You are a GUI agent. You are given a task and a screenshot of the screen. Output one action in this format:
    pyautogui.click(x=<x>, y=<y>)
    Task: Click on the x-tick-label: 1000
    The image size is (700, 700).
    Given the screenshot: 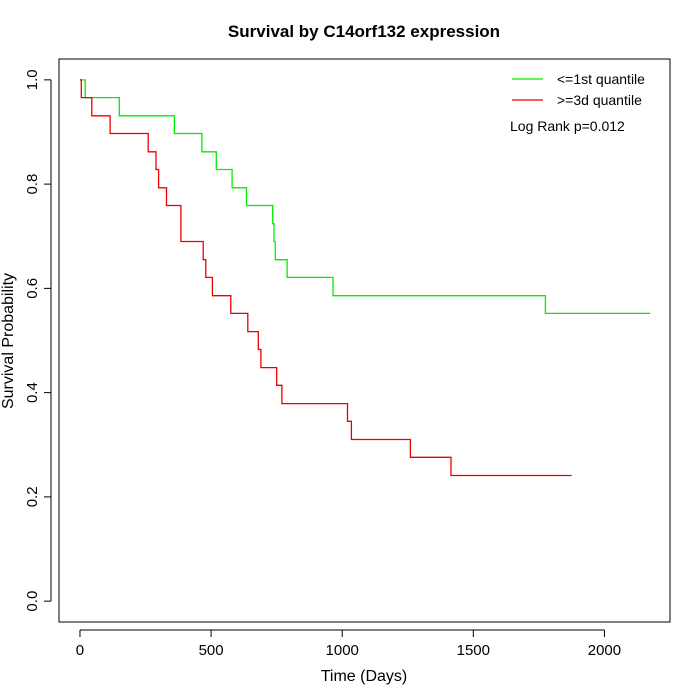 What is the action you would take?
    pyautogui.click(x=342, y=650)
    